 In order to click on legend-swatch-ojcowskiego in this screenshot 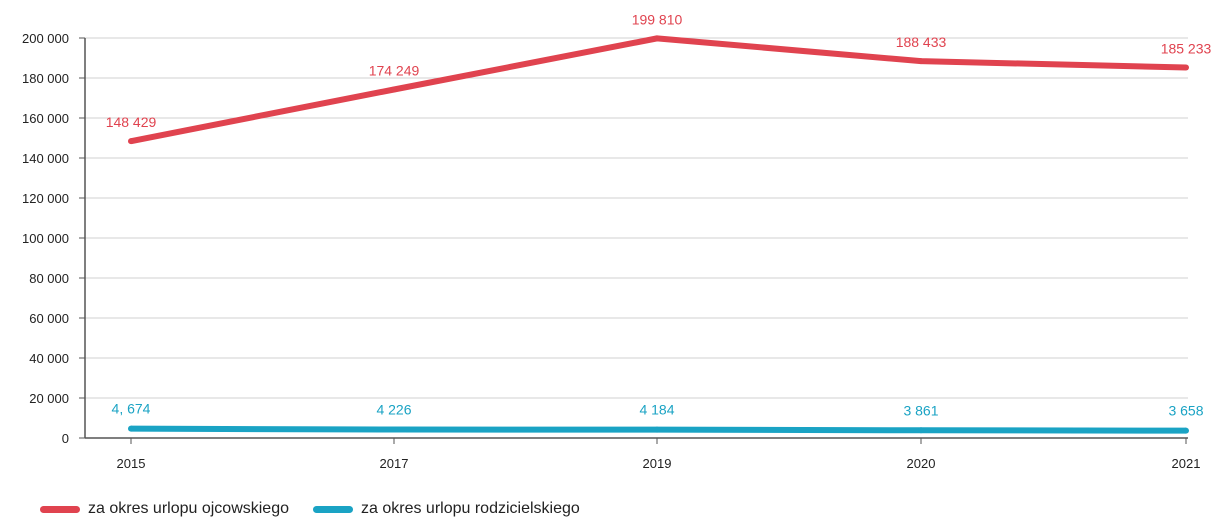, I will do `click(60, 509)`.